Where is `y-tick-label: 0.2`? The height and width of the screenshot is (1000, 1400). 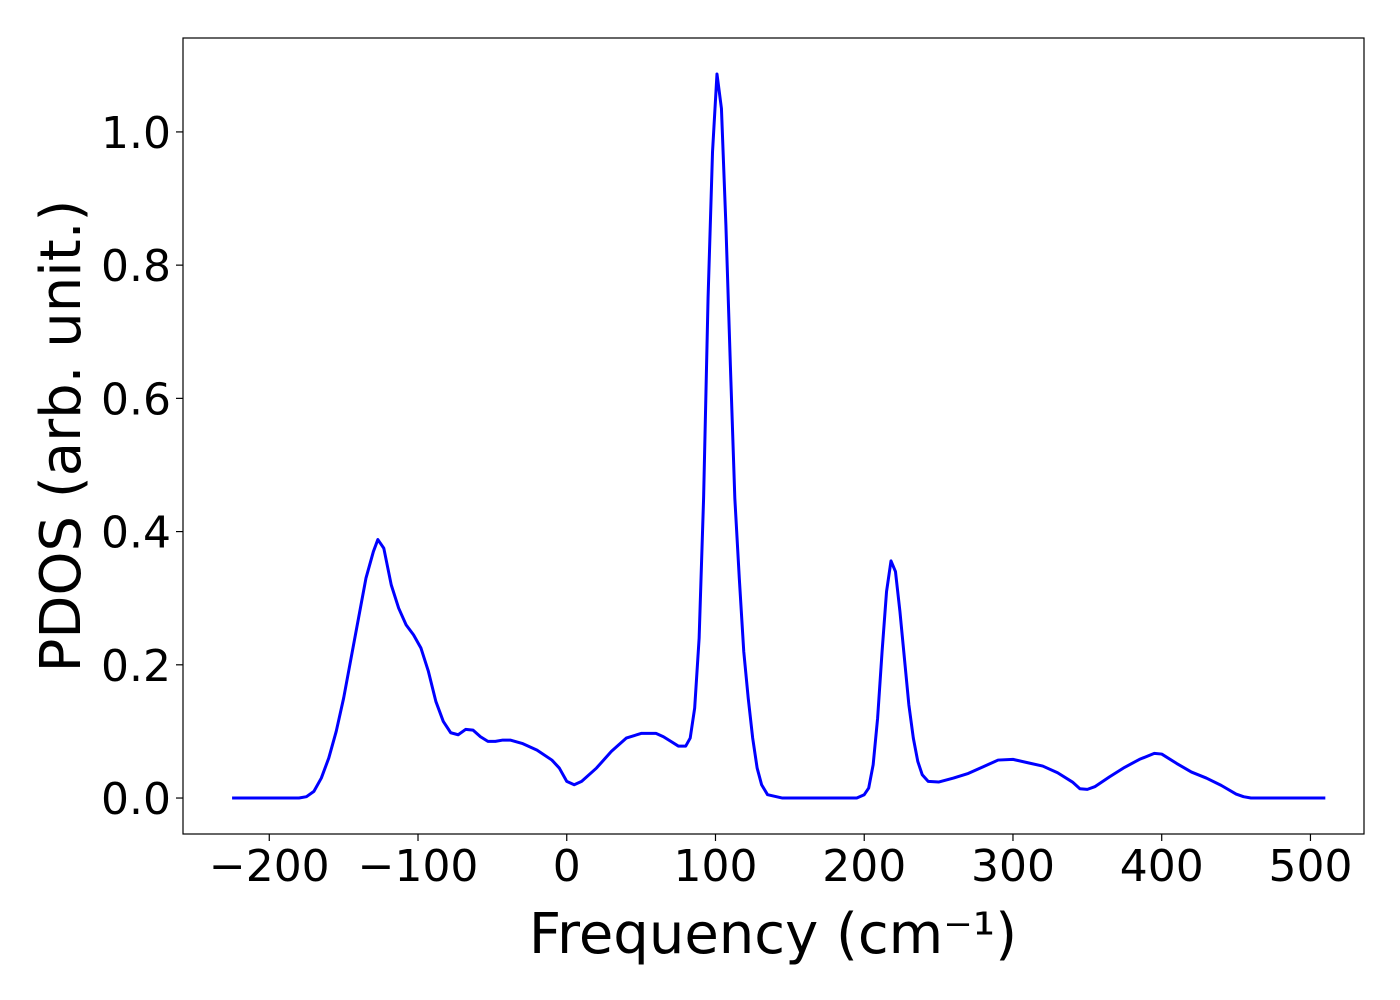
y-tick-label: 0.2 is located at coordinates (136, 666).